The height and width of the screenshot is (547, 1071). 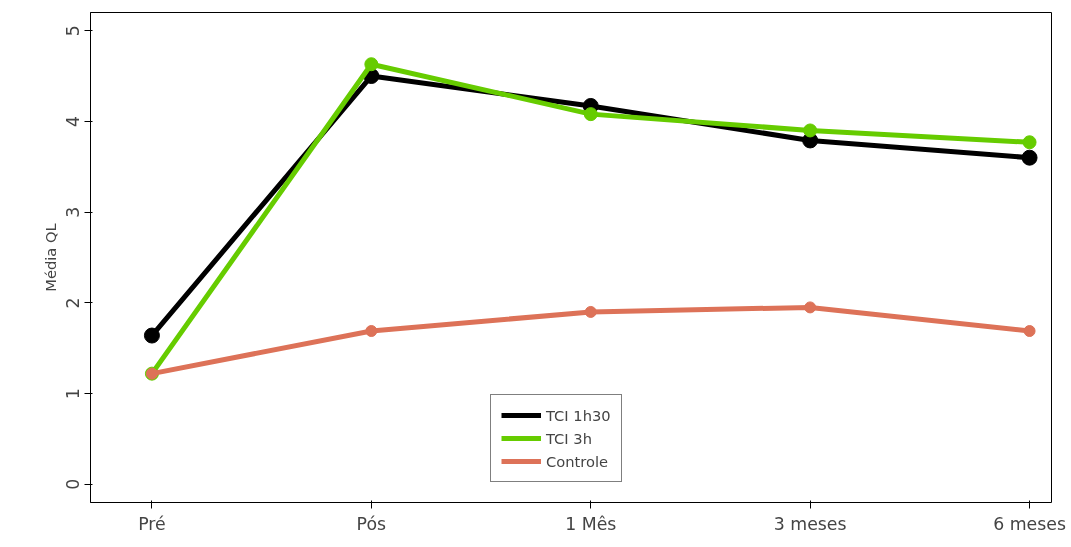 I want to click on y-tick-label: 1, so click(x=73, y=394).